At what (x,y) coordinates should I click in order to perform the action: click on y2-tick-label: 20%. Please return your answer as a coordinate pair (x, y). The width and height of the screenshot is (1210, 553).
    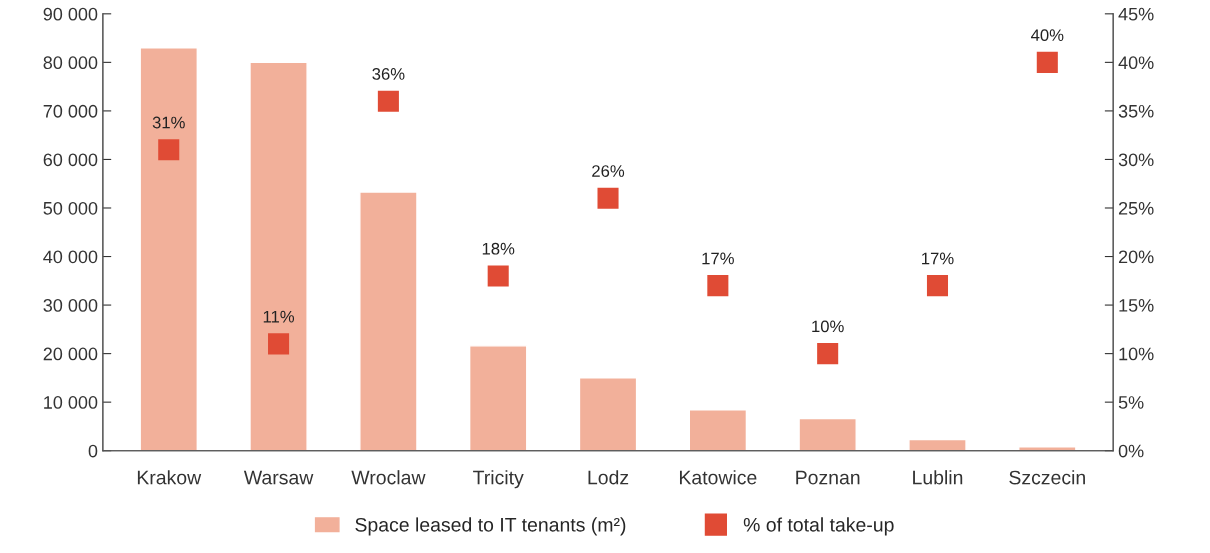
    Looking at the image, I should click on (1136, 257).